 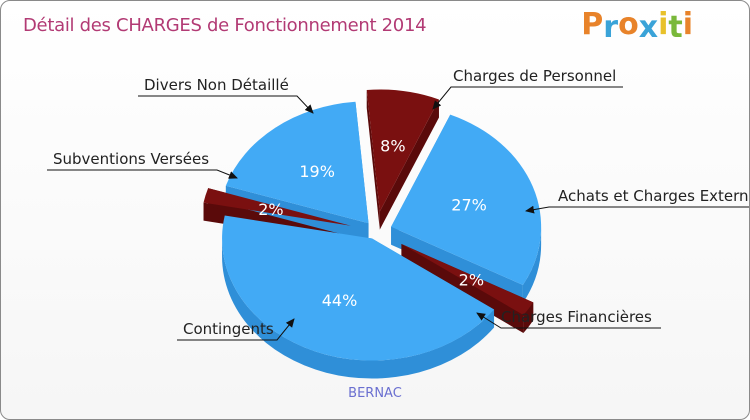 What do you see at coordinates (375, 393) in the screenshot?
I see `commune-name: BERNAC` at bounding box center [375, 393].